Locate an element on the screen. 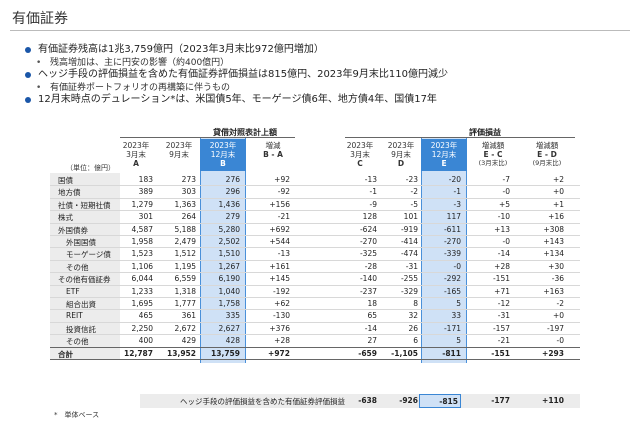 The height and width of the screenshot is (443, 640). table-cell: 1,758 is located at coordinates (229, 303).